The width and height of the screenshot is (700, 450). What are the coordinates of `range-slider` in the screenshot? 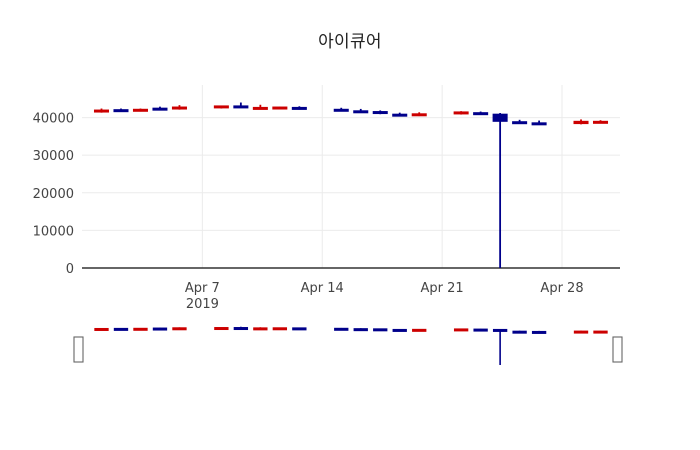 It's located at (348, 345).